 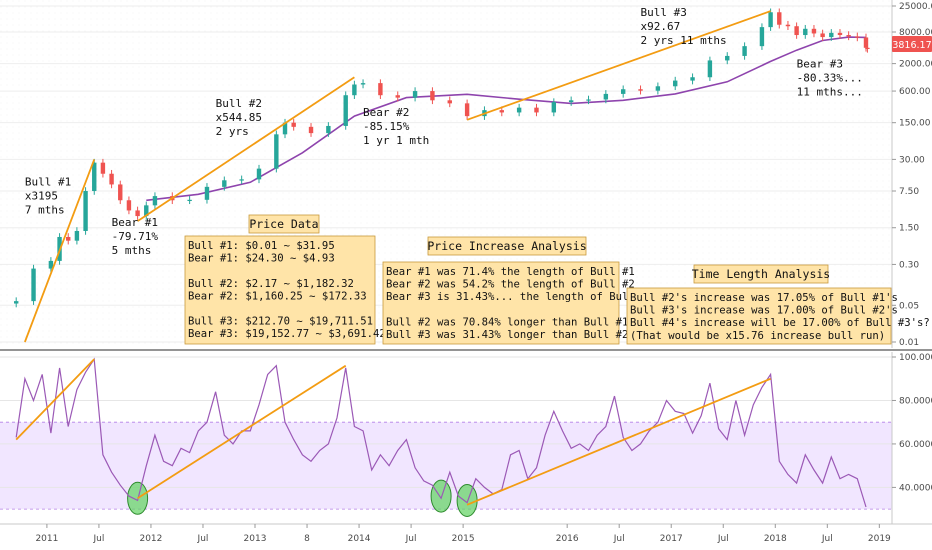 What do you see at coordinates (915, 33) in the screenshot?
I see `price-tick-label: 8000.00` at bounding box center [915, 33].